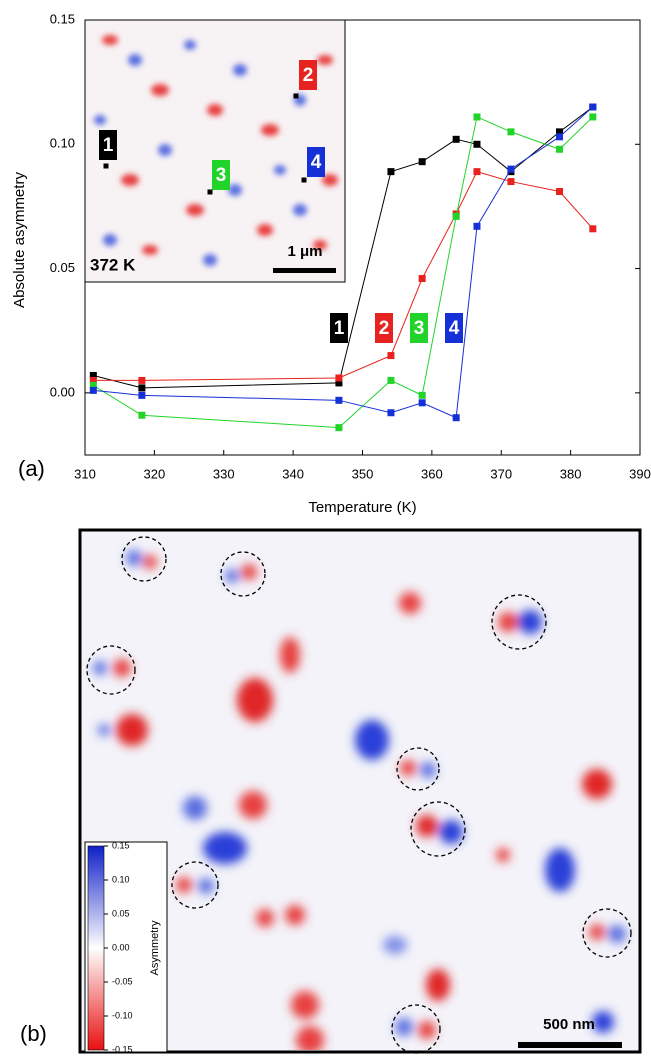 This screenshot has width=651, height=1062. Describe the element at coordinates (432, 473) in the screenshot. I see `x-tick-label: 360` at that location.